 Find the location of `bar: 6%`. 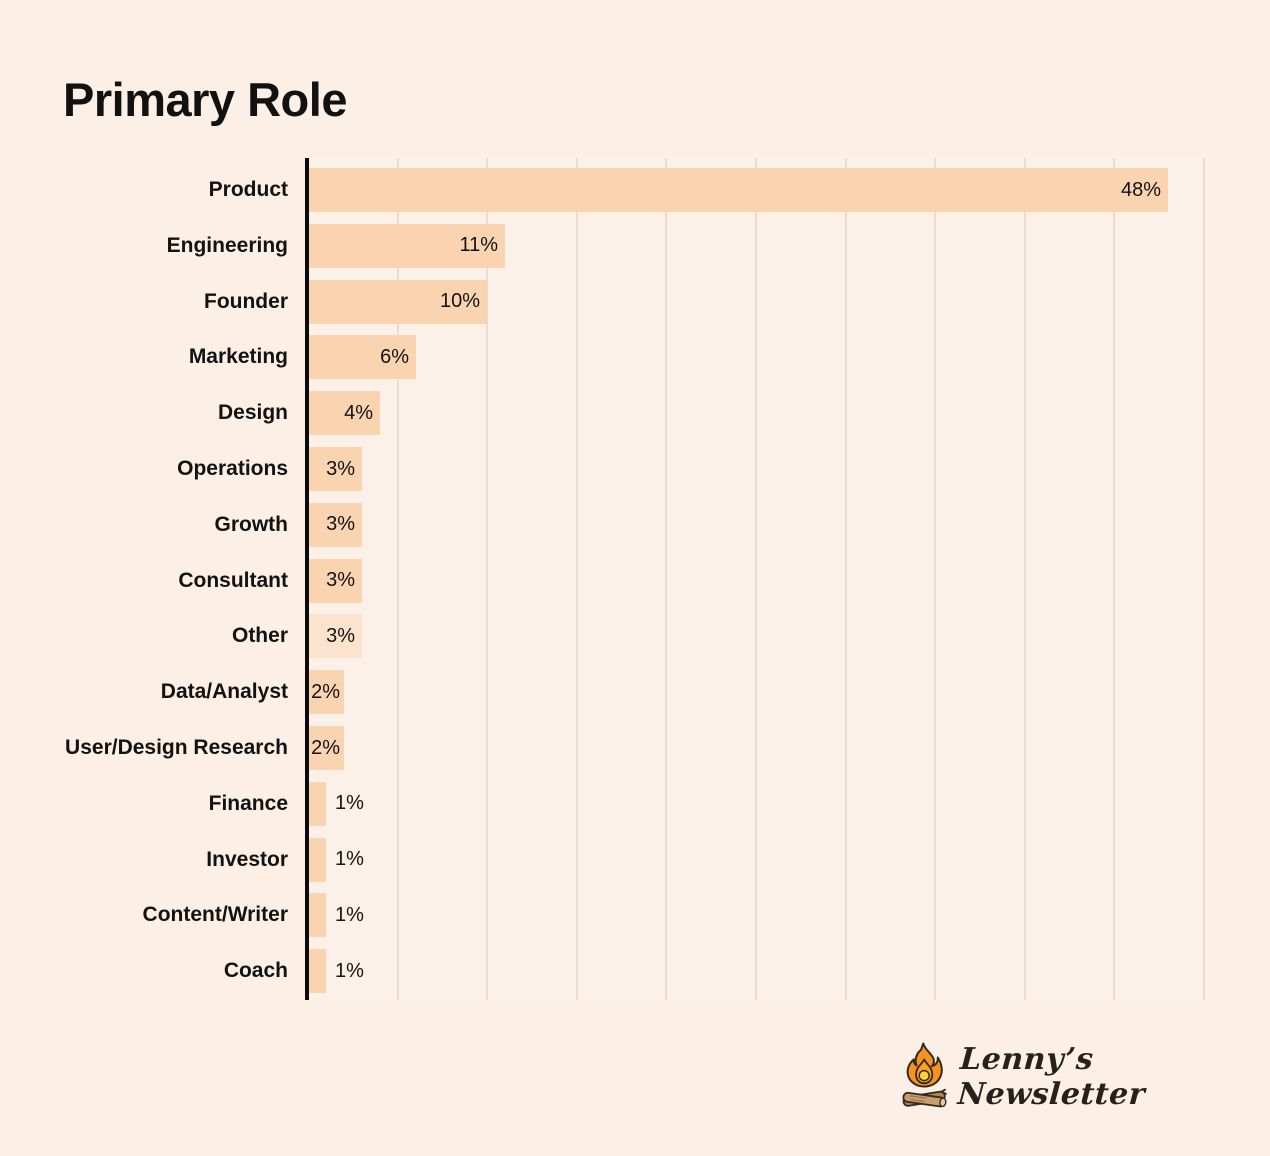

bar: 6% is located at coordinates (362, 357).